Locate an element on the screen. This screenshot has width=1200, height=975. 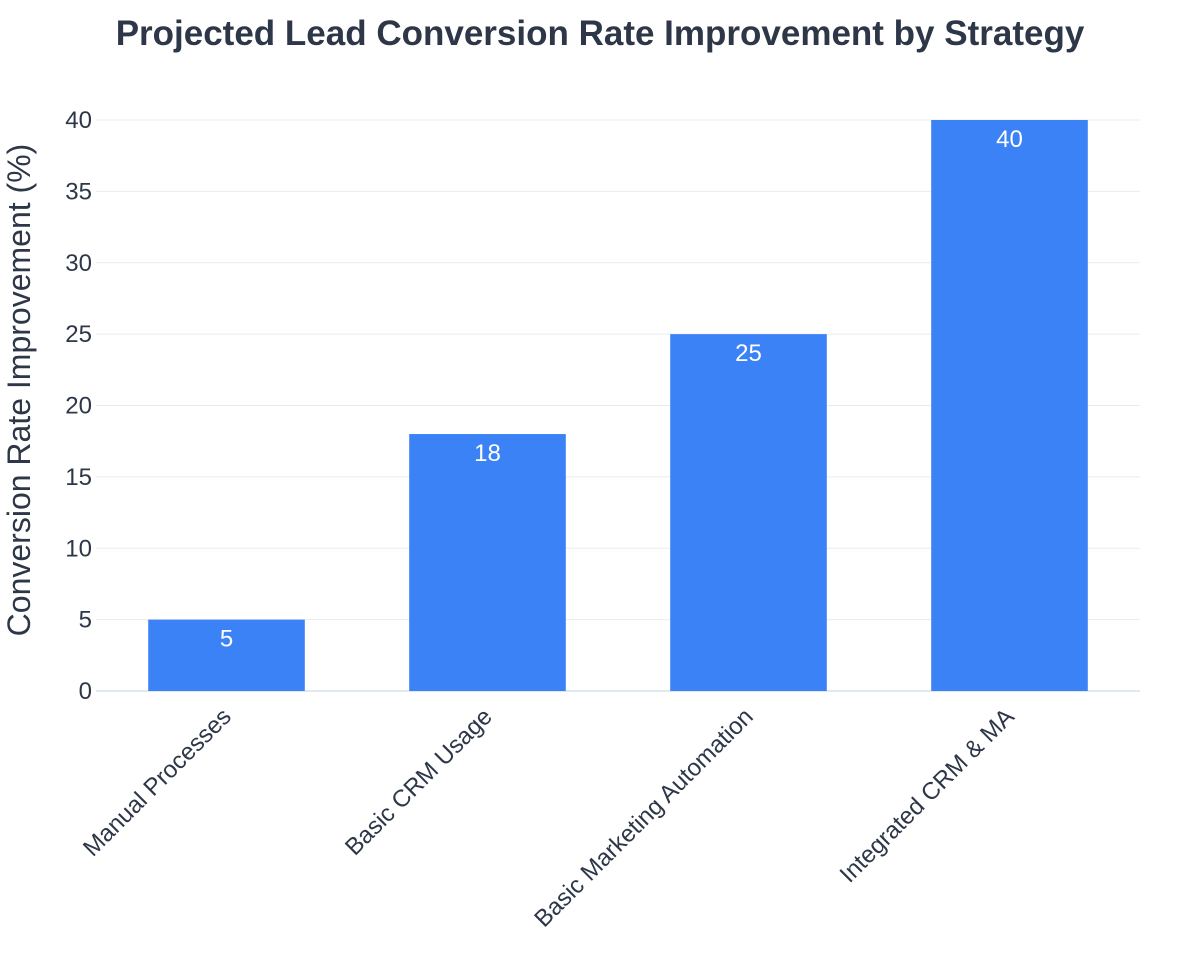
y-axis-ticks: 0 5 10 15 20 25 30 35 40 is located at coordinates (78, 406).